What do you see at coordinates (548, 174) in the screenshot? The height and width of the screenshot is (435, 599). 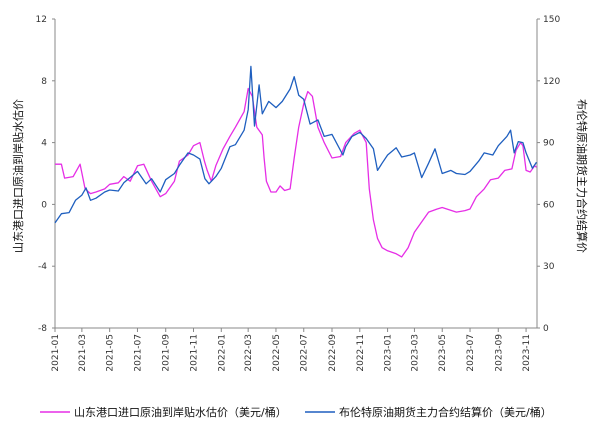 I see `right-axis-ticks: 0 30 60 90 120 150` at bounding box center [548, 174].